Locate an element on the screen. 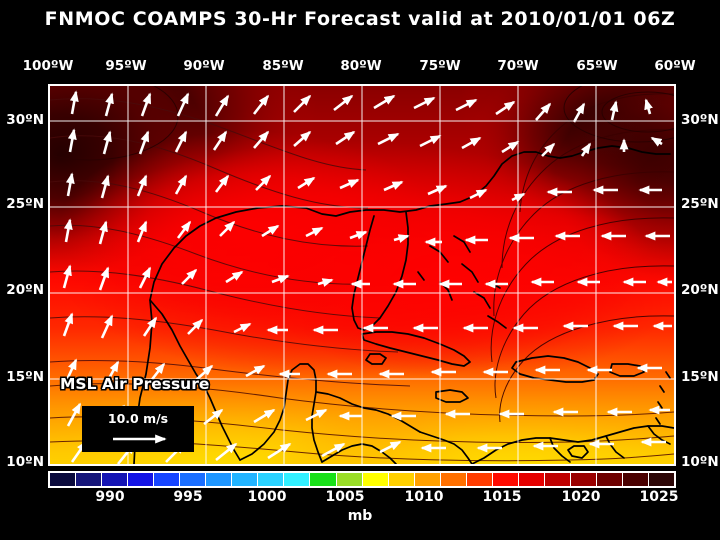 This screenshot has height=540, width=720. lat-tick-label-left-0: 30ºN is located at coordinates (25, 120).